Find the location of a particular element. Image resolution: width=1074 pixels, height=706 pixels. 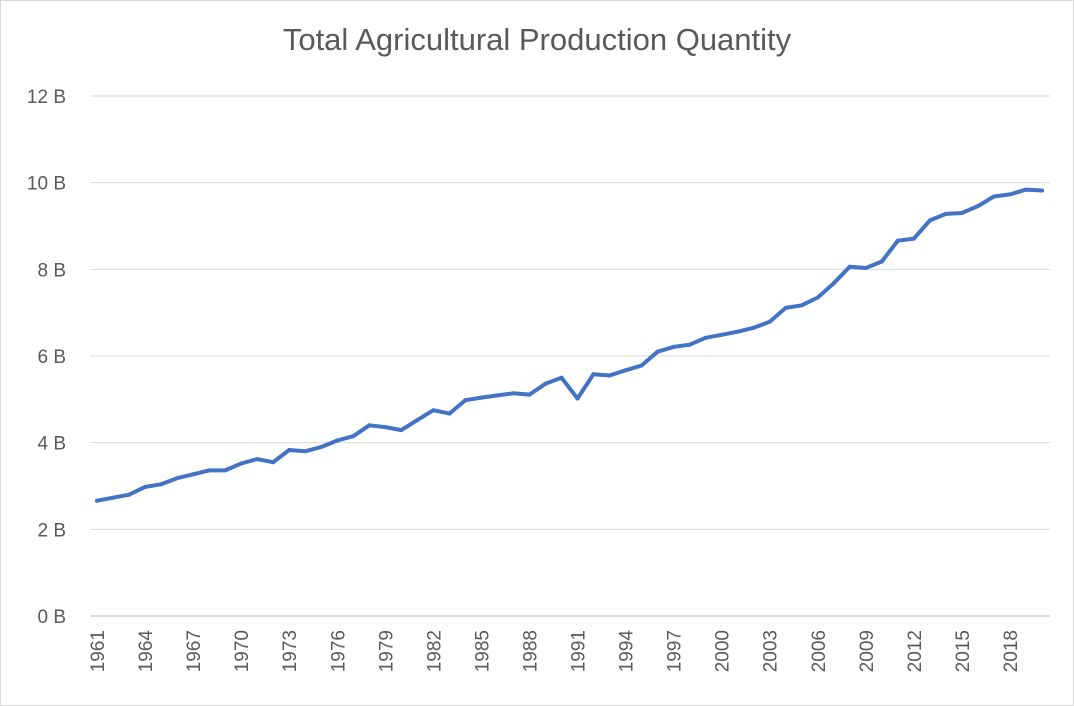

x-tick-label: 1973 is located at coordinates (290, 651).